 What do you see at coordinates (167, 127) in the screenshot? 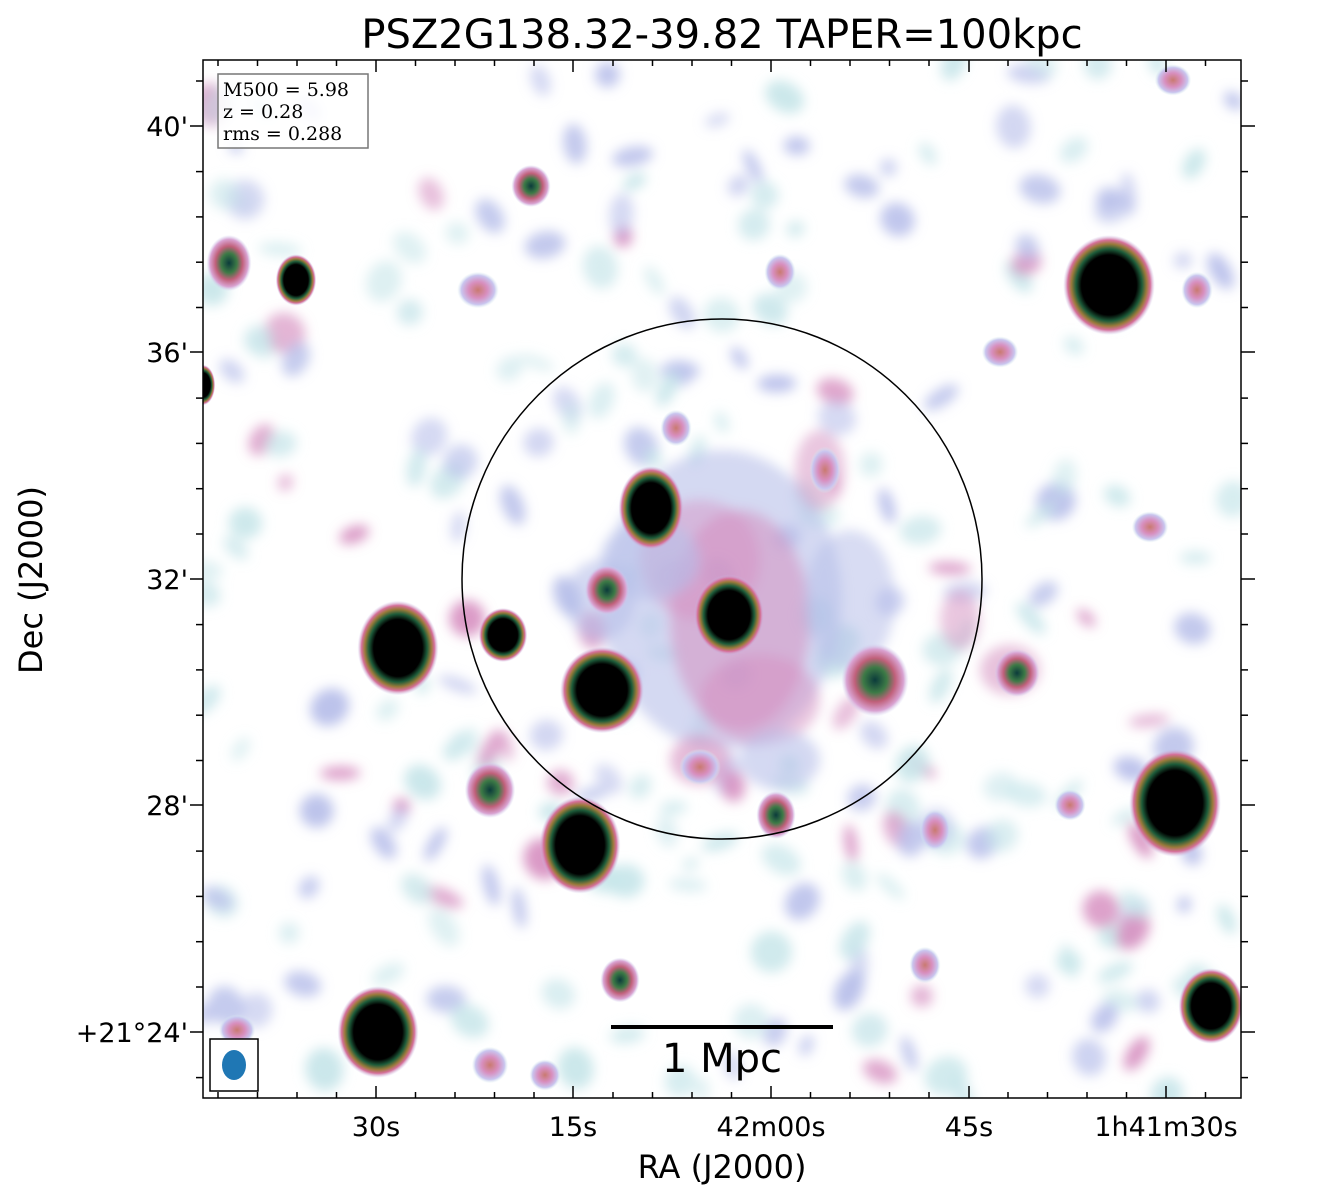
I see `y-tick-label: 40'` at bounding box center [167, 127].